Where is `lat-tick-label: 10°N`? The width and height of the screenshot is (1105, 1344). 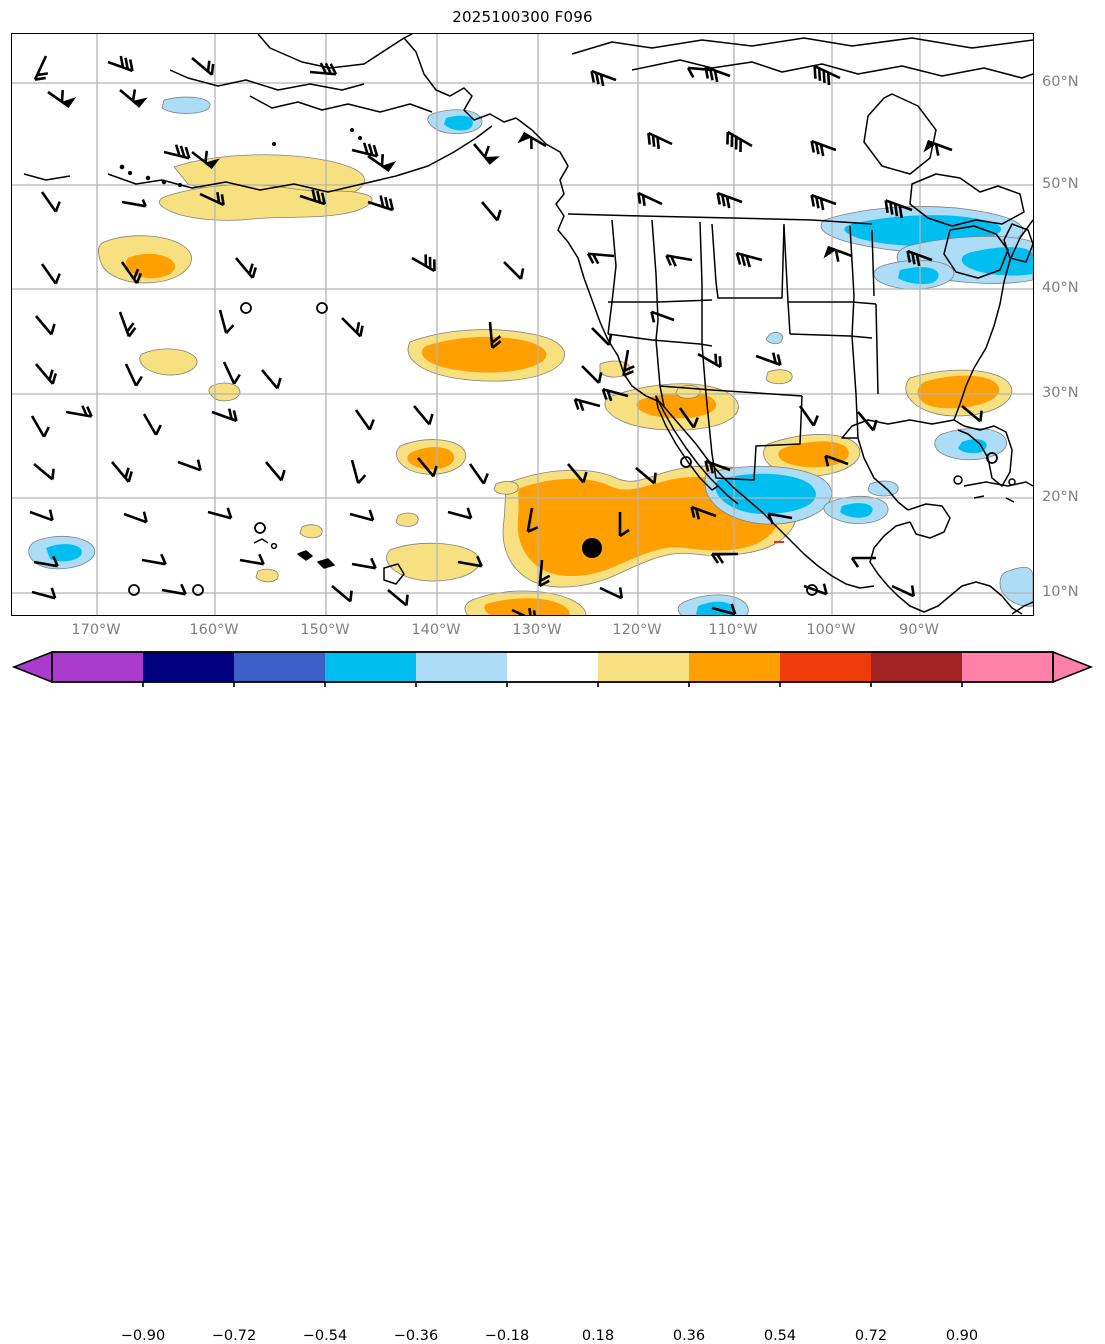 lat-tick-label: 10°N is located at coordinates (1060, 592).